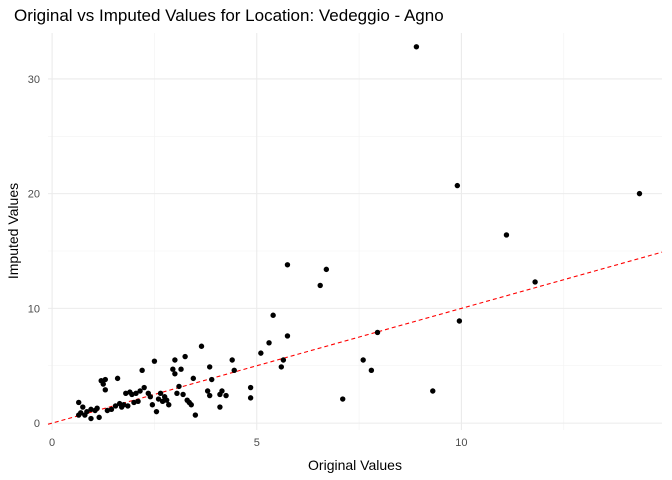 The image size is (672, 480). I want to click on x-tick-label: 5, so click(257, 443).